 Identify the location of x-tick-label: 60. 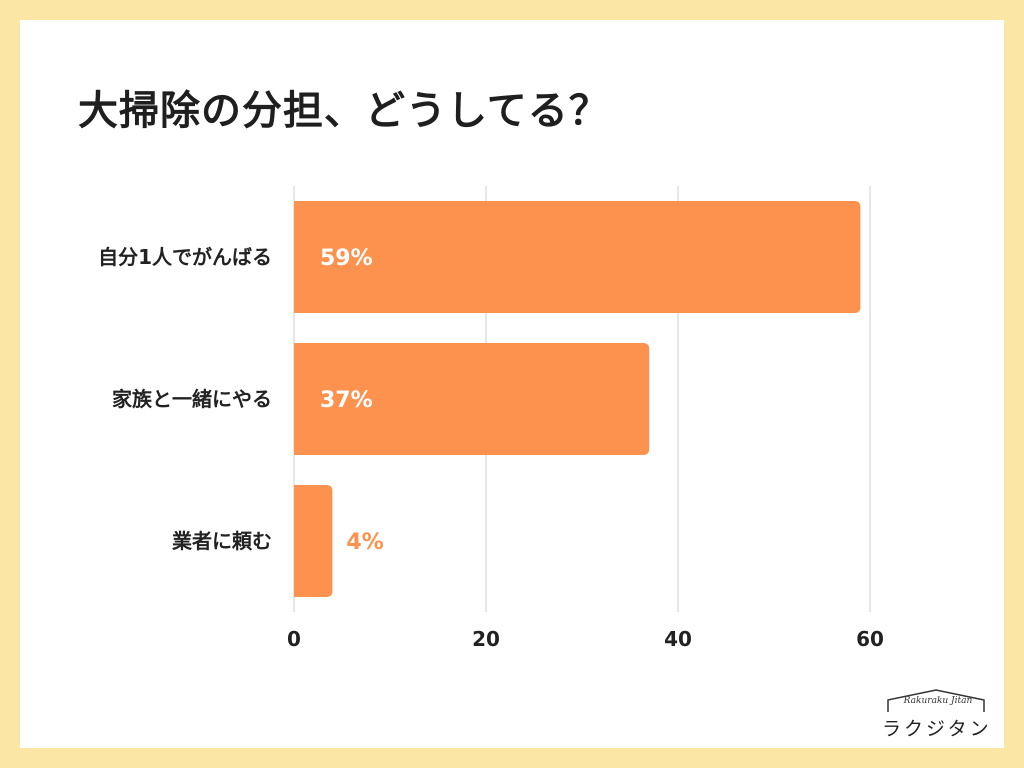
(870, 639).